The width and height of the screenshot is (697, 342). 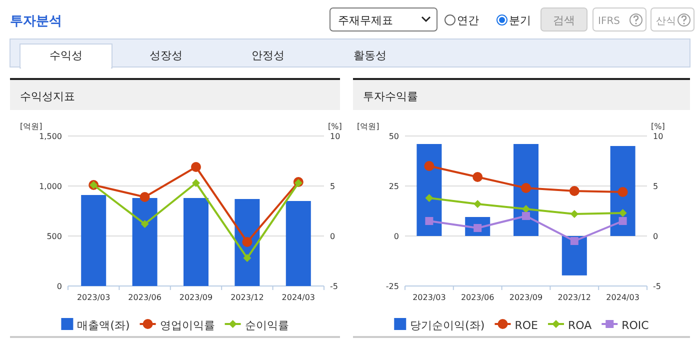 What do you see at coordinates (526, 325) in the screenshot?
I see `legend-label: ROE` at bounding box center [526, 325].